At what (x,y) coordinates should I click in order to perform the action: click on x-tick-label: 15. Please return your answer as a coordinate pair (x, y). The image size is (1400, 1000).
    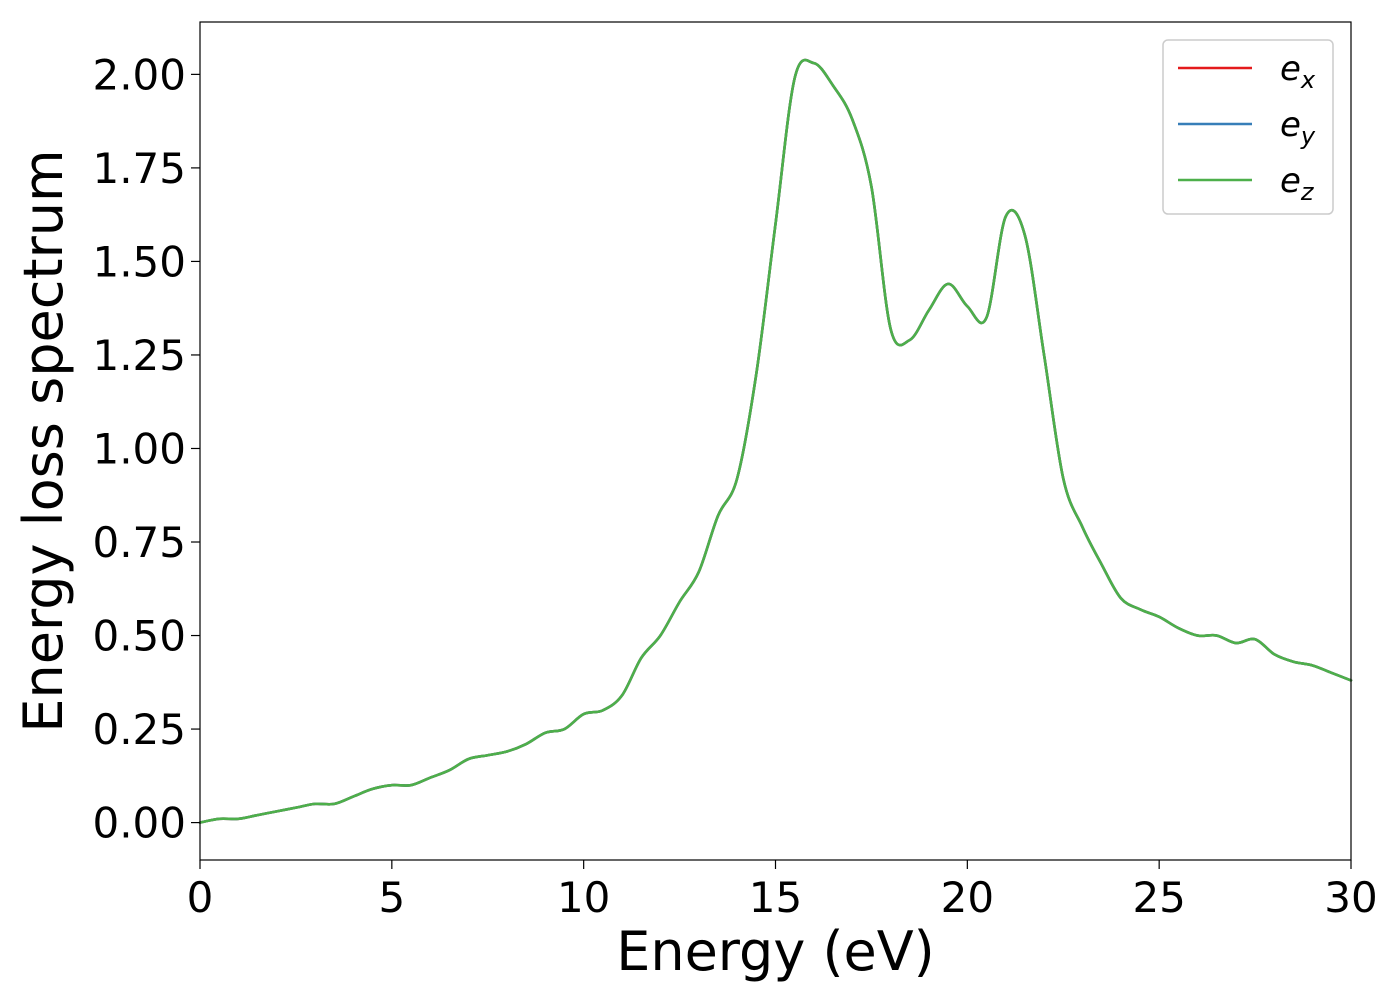
    Looking at the image, I should click on (775, 897).